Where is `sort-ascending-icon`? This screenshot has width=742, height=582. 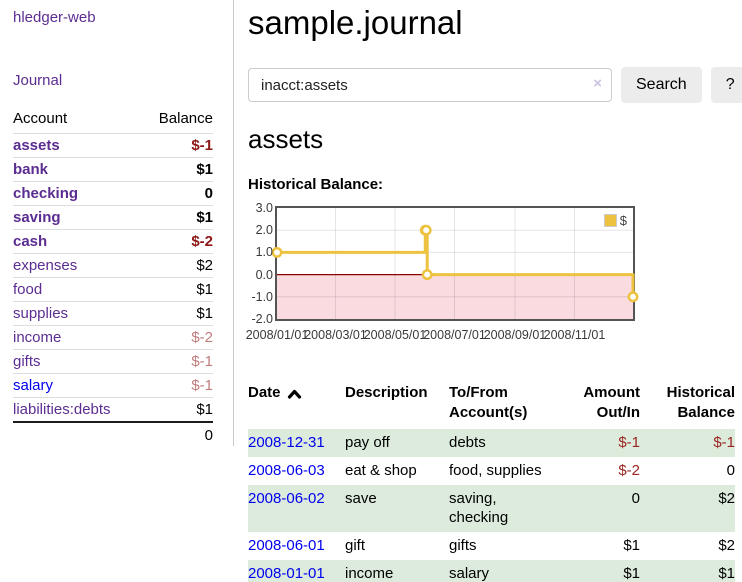 sort-ascending-icon is located at coordinates (294, 394).